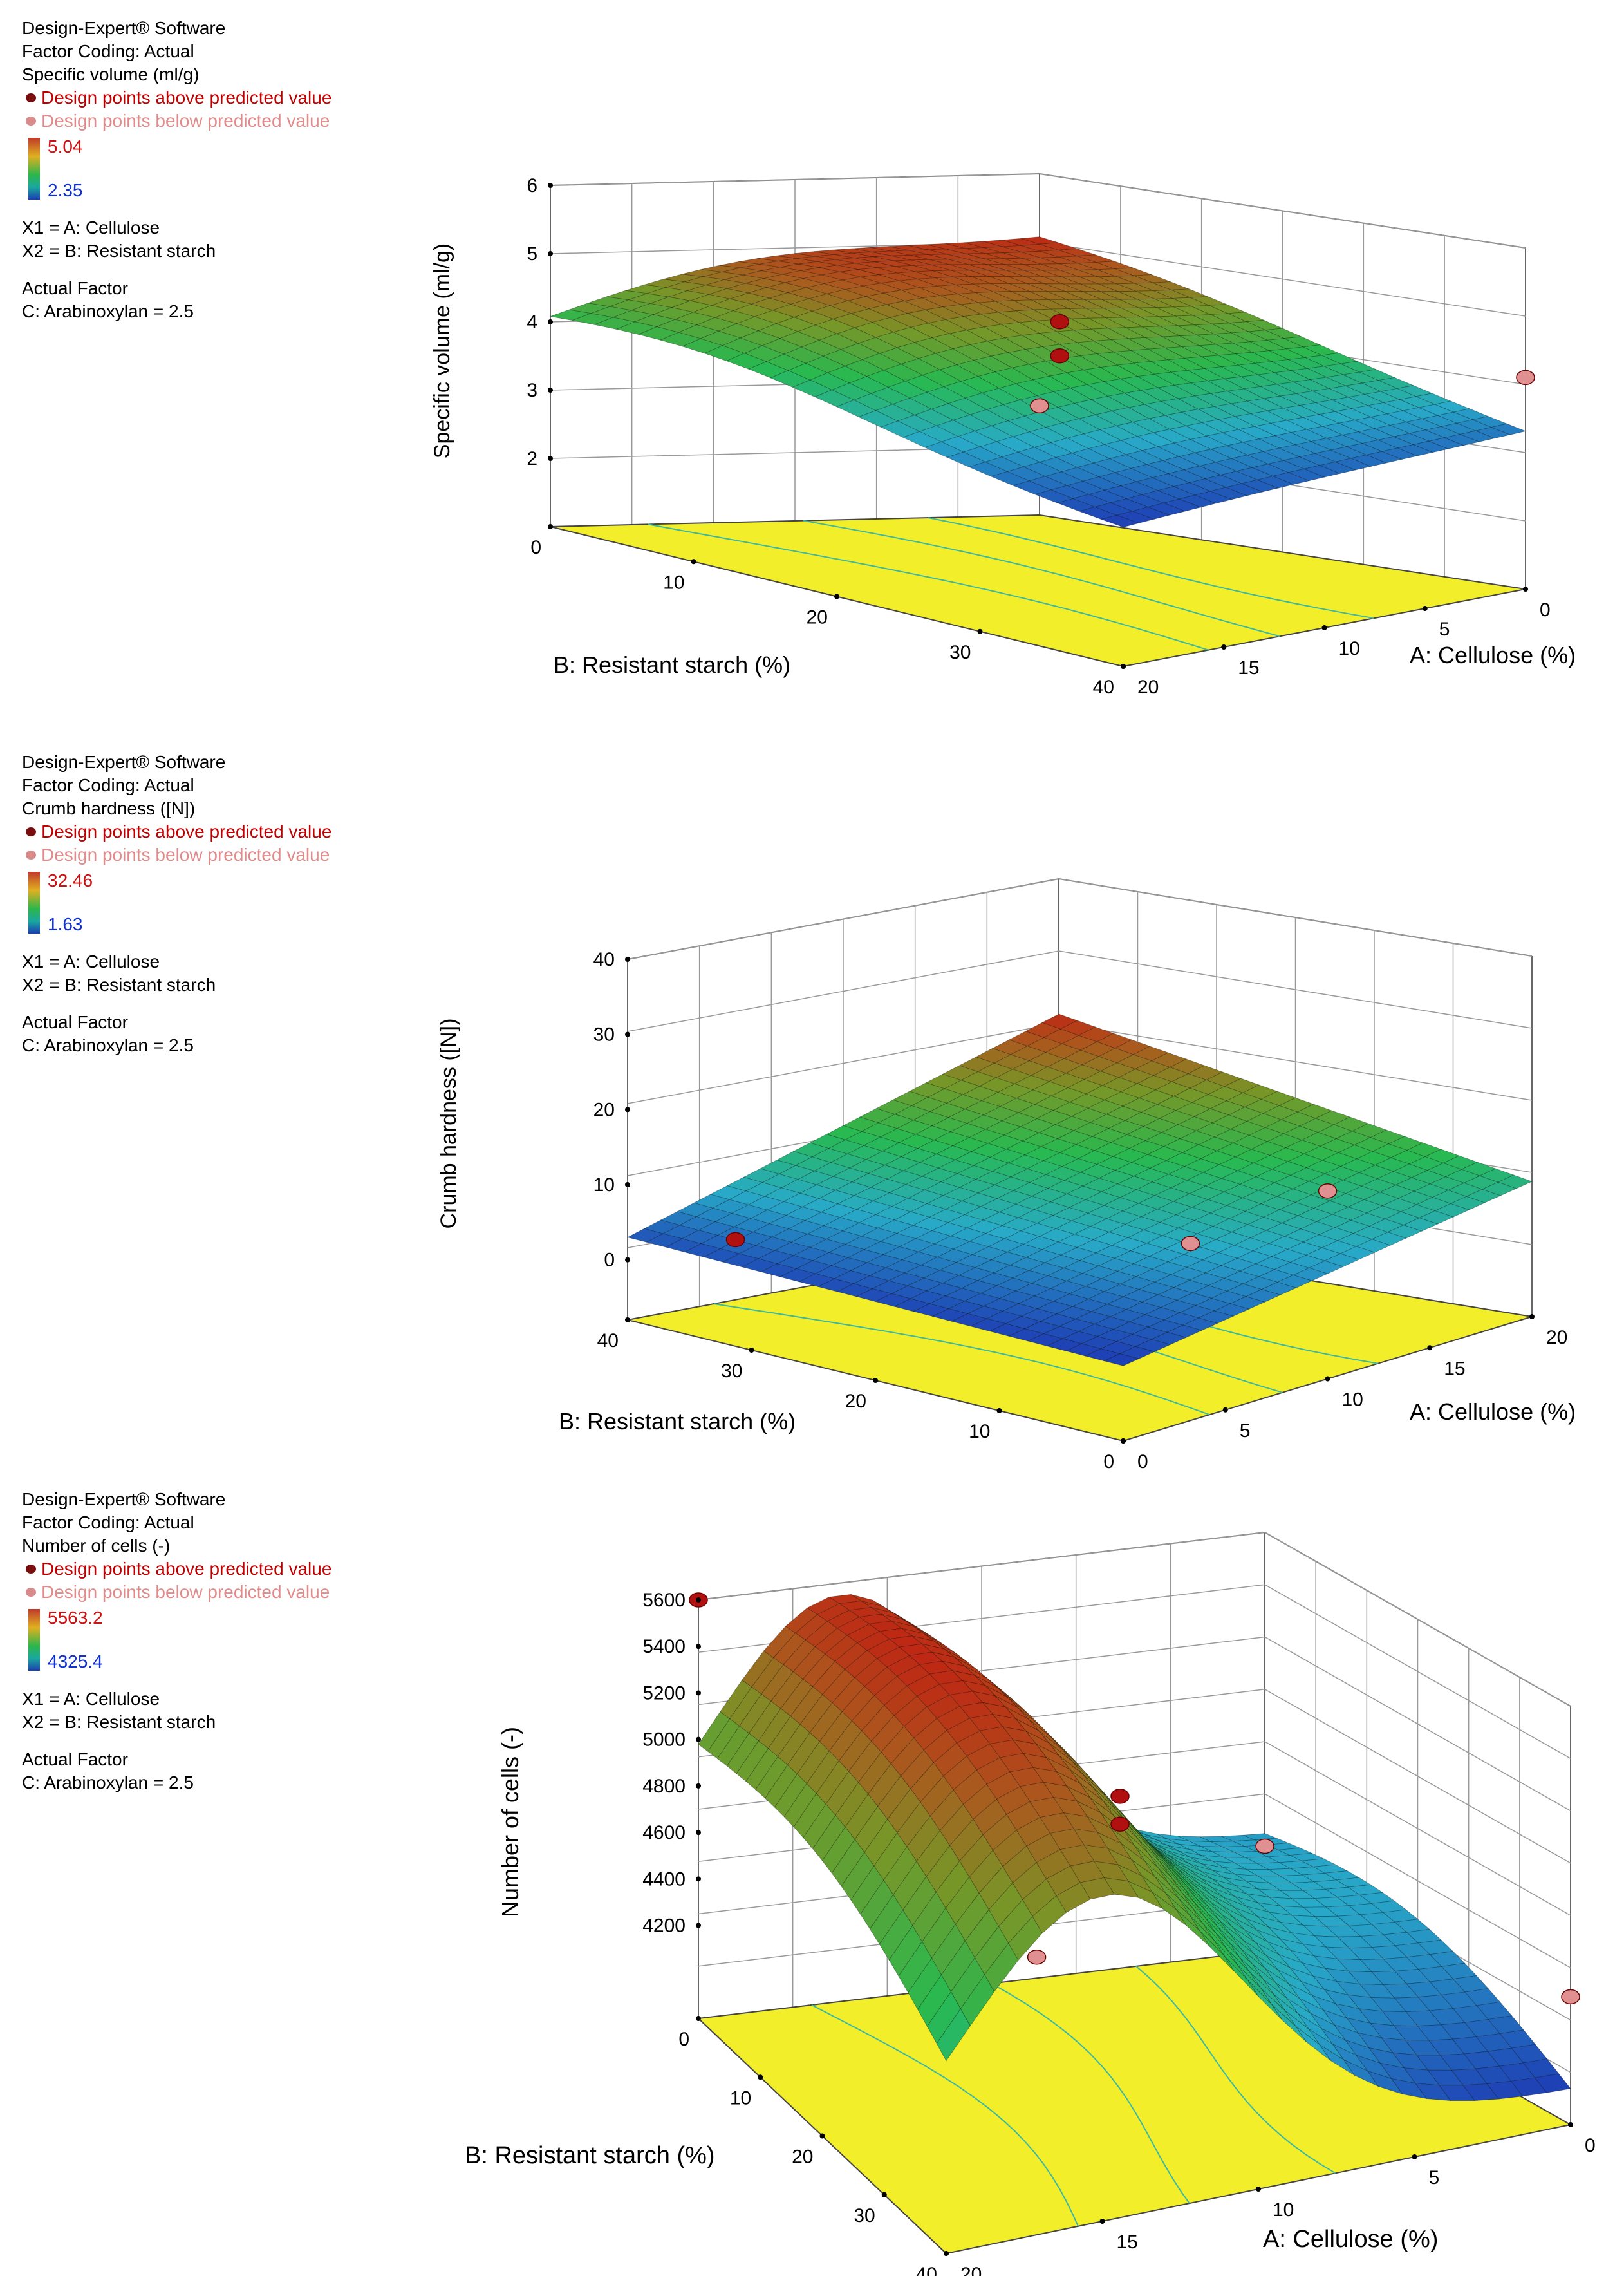  I want to click on response-name: Specific volume (ml/g), so click(111, 74).